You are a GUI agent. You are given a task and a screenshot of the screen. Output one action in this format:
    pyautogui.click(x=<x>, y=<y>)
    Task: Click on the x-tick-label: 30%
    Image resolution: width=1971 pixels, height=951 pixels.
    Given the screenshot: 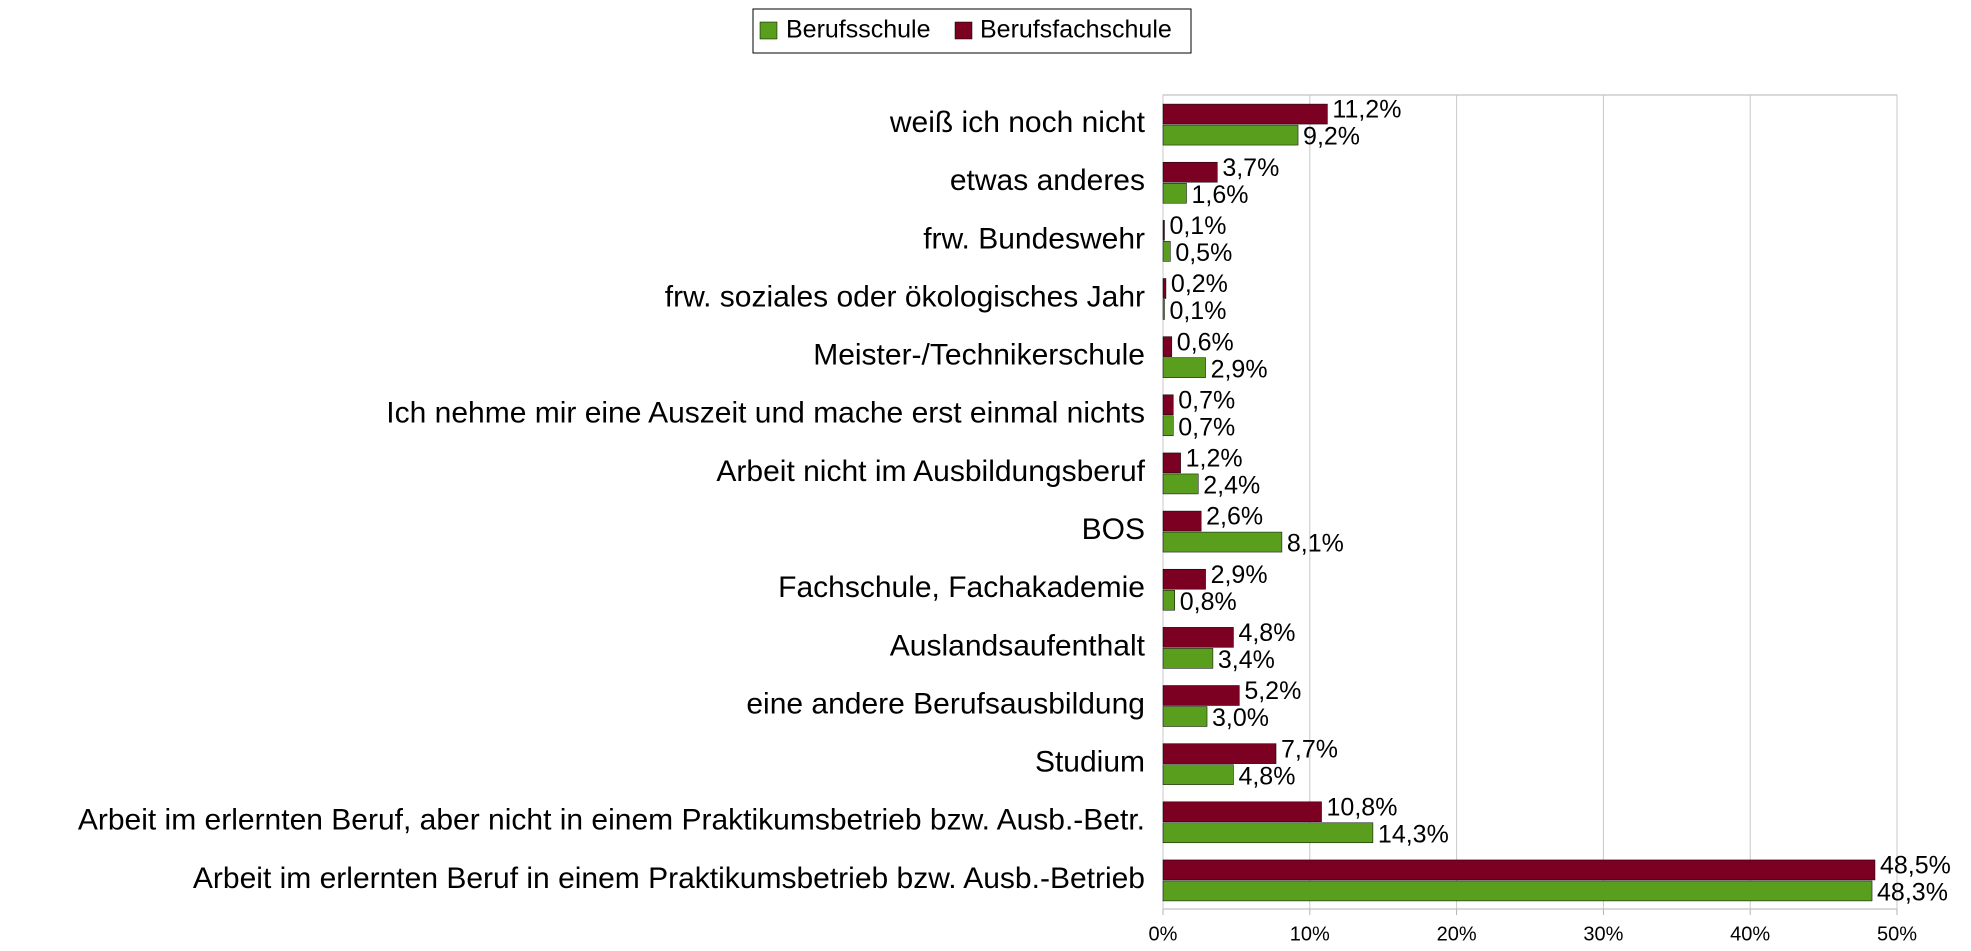 What is the action you would take?
    pyautogui.click(x=1603, y=934)
    